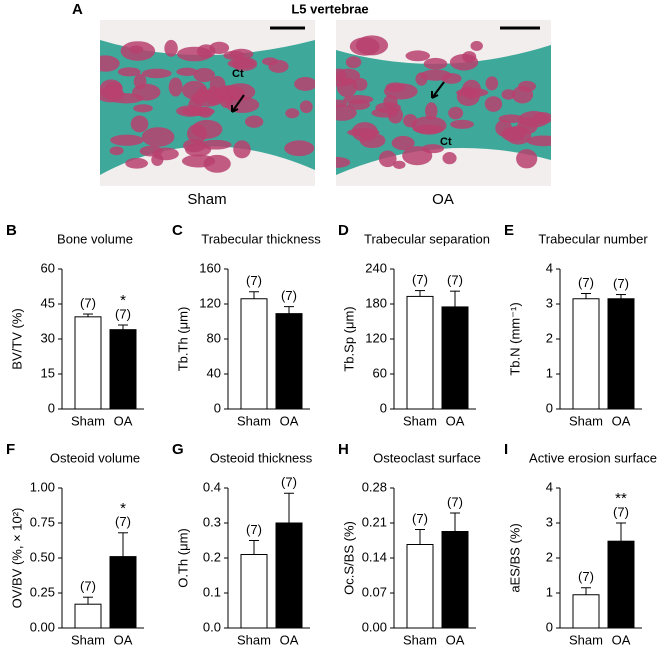 The height and width of the screenshot is (645, 668). What do you see at coordinates (376, 337) in the screenshot?
I see `y-tick-label: 120` at bounding box center [376, 337].